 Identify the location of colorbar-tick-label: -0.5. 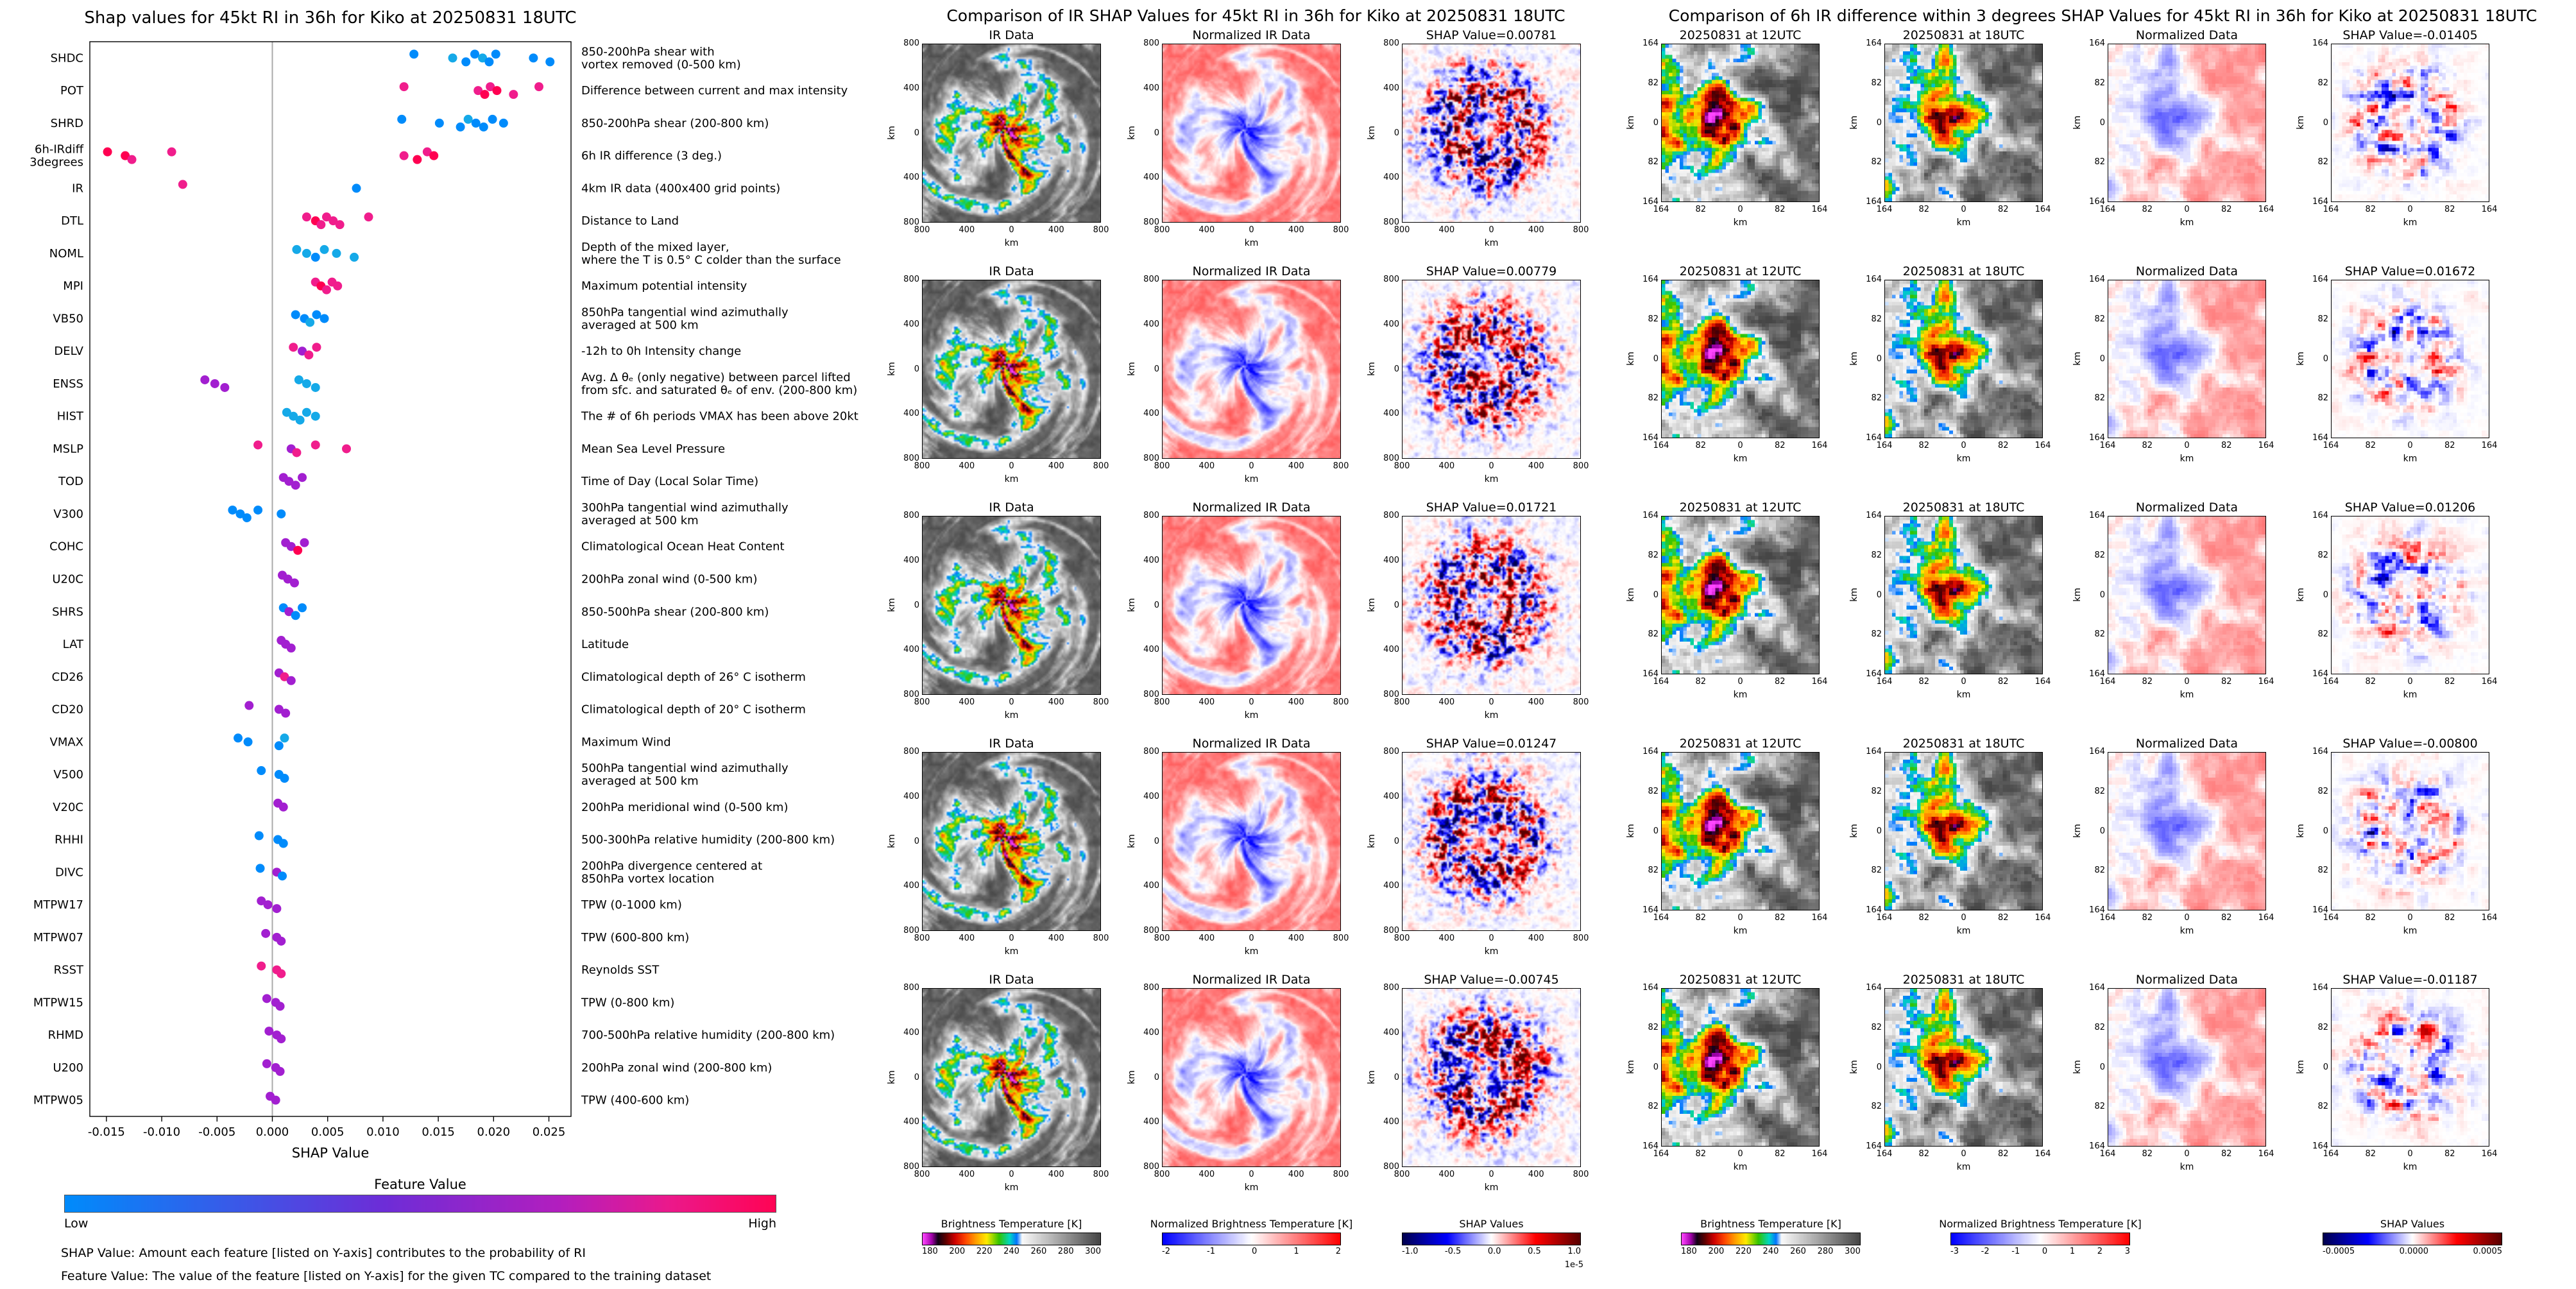
(1453, 1251).